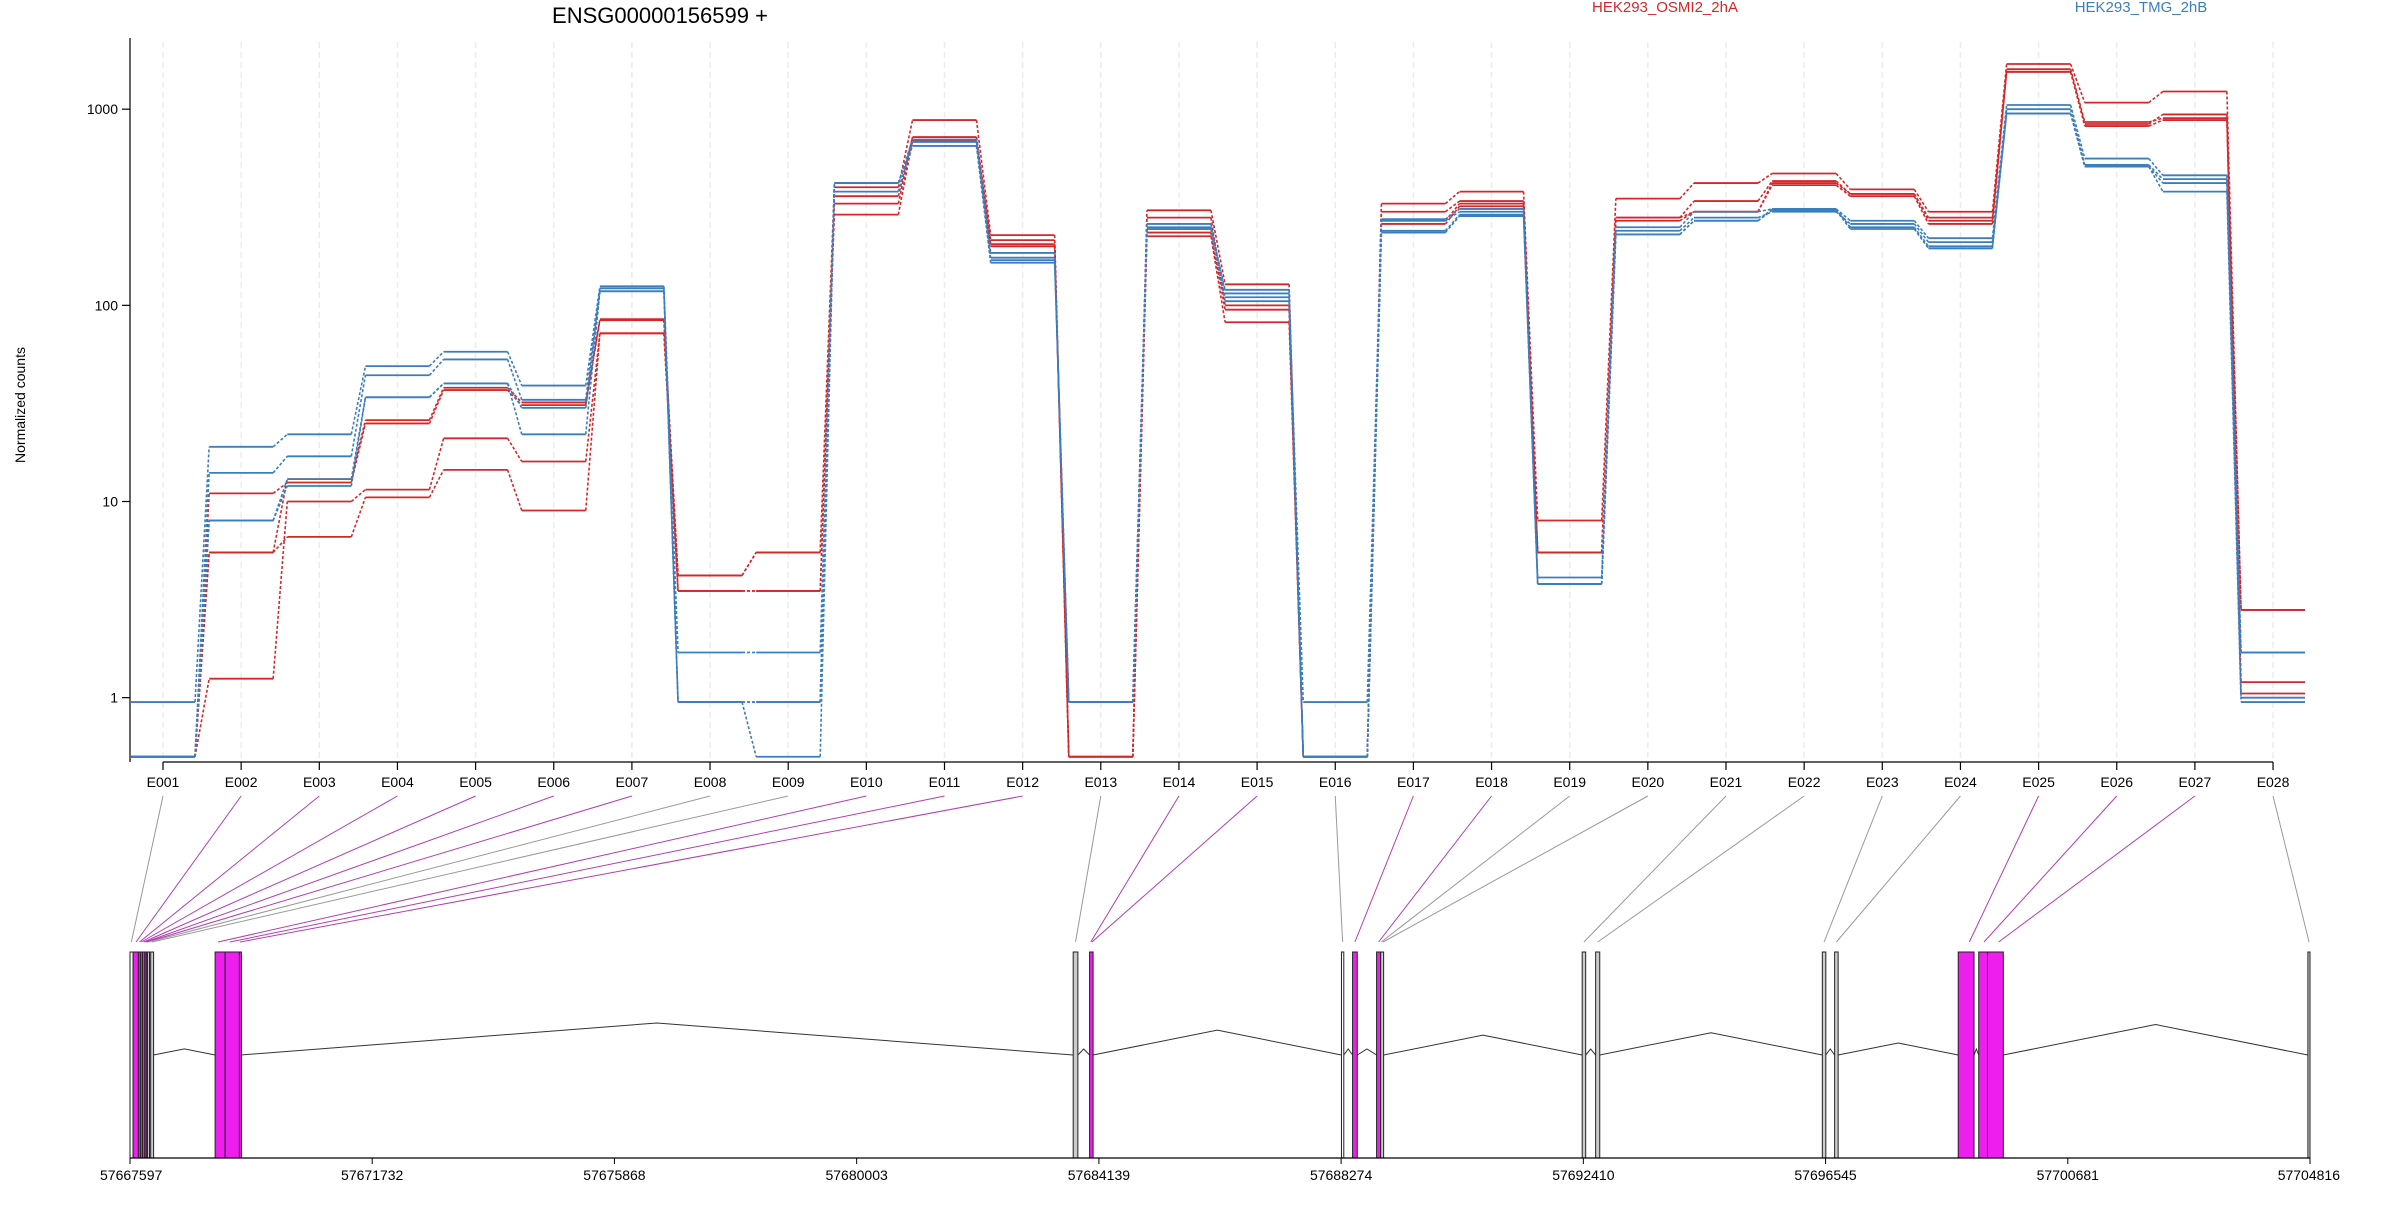 The width and height of the screenshot is (2400, 1205). What do you see at coordinates (1088, 869) in the screenshot?
I see `exon-link-e013` at bounding box center [1088, 869].